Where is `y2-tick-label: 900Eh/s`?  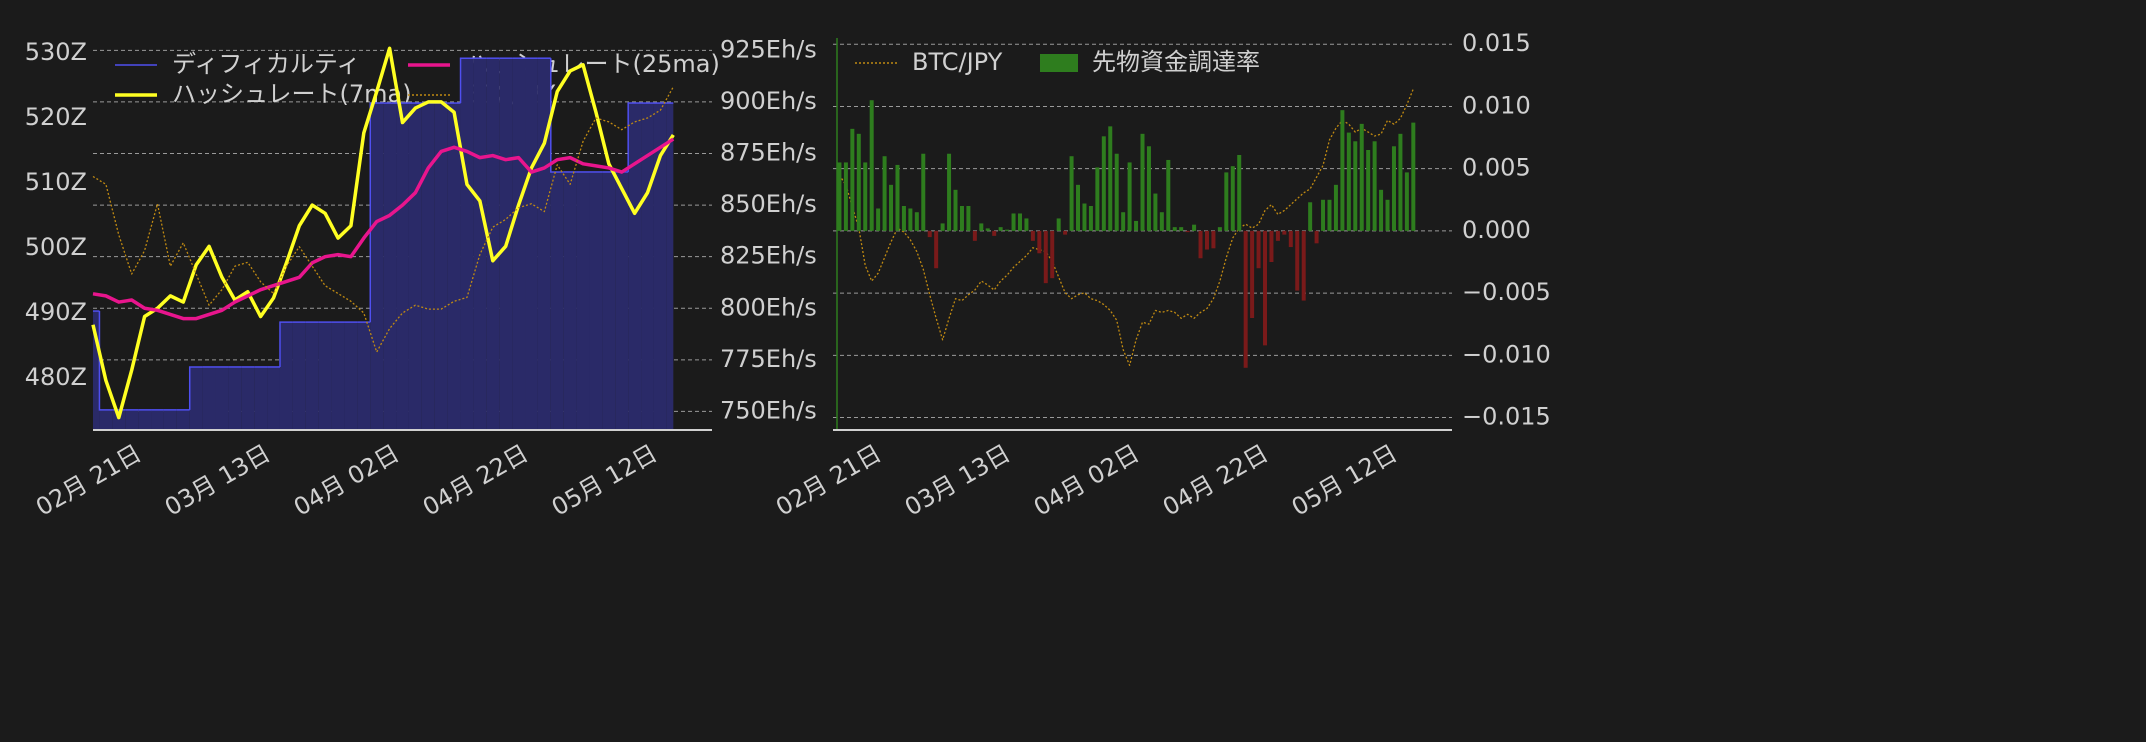 y2-tick-label: 900Eh/s is located at coordinates (768, 101).